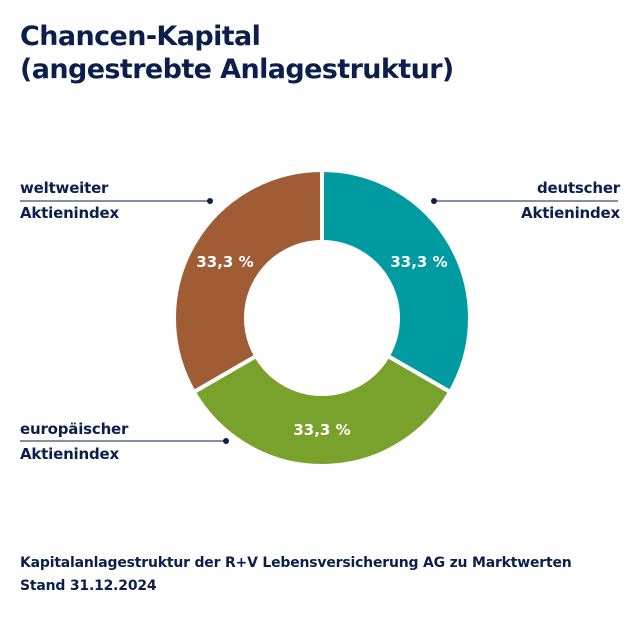  I want to click on callout-weltweiter-aktienindex: weltweiter Aktienindex, so click(69, 201).